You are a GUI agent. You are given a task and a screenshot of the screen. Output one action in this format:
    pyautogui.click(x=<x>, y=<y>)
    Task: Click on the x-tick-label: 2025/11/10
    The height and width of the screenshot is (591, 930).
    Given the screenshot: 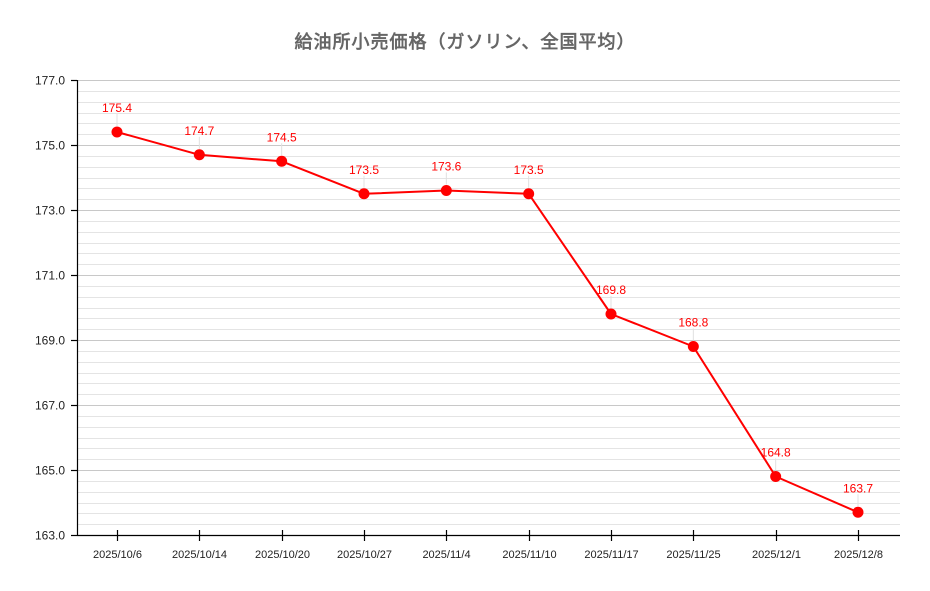 What is the action you would take?
    pyautogui.click(x=529, y=555)
    